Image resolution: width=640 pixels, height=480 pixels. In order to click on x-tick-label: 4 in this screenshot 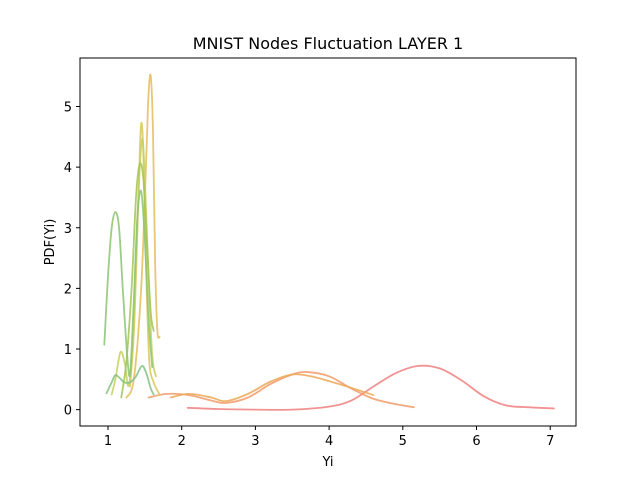, I will do `click(329, 441)`.